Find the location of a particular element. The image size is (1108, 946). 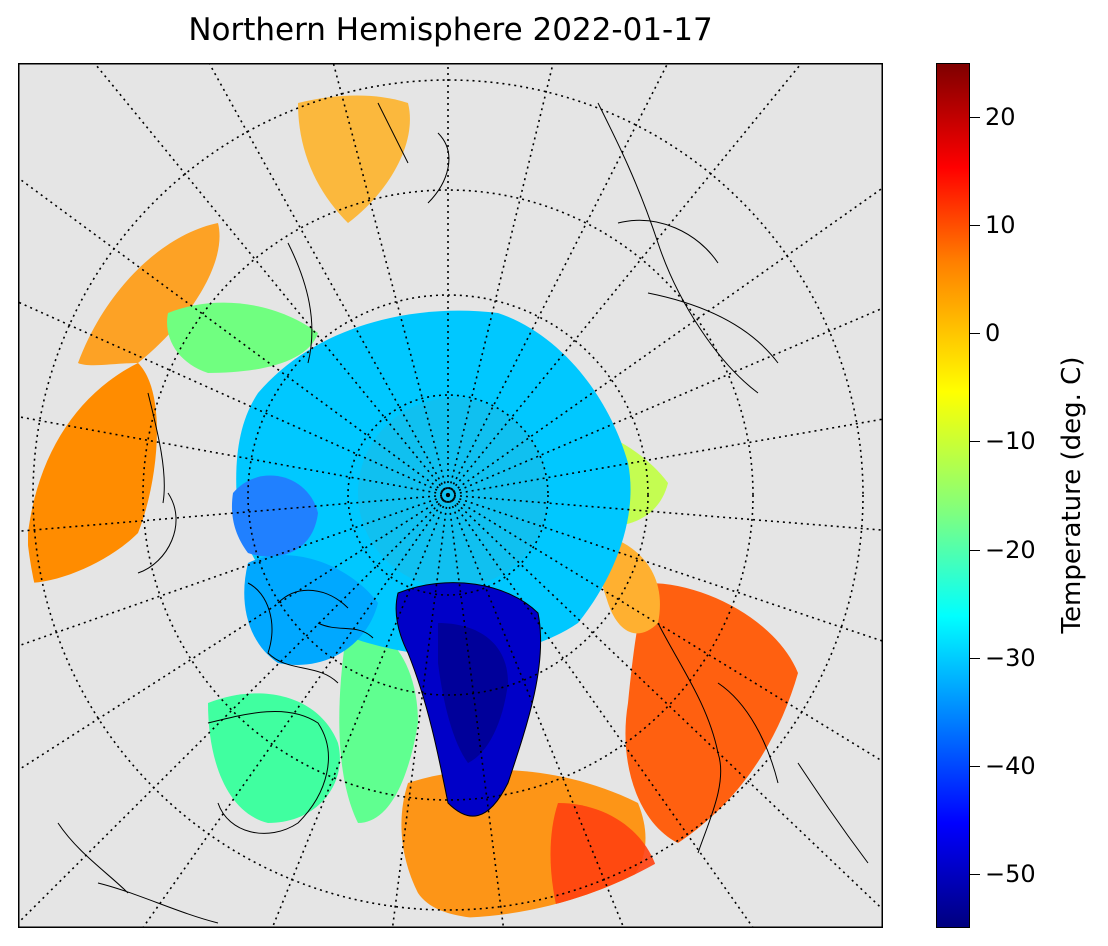

colorbar-label: Temperature (deg. C) is located at coordinates (1072, 495).